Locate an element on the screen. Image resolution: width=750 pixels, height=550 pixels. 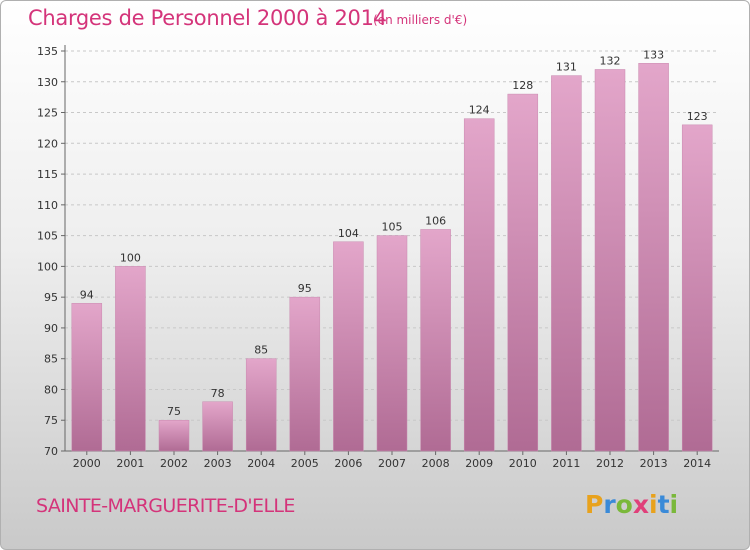
data-label-2005: 95 is located at coordinates (305, 288).